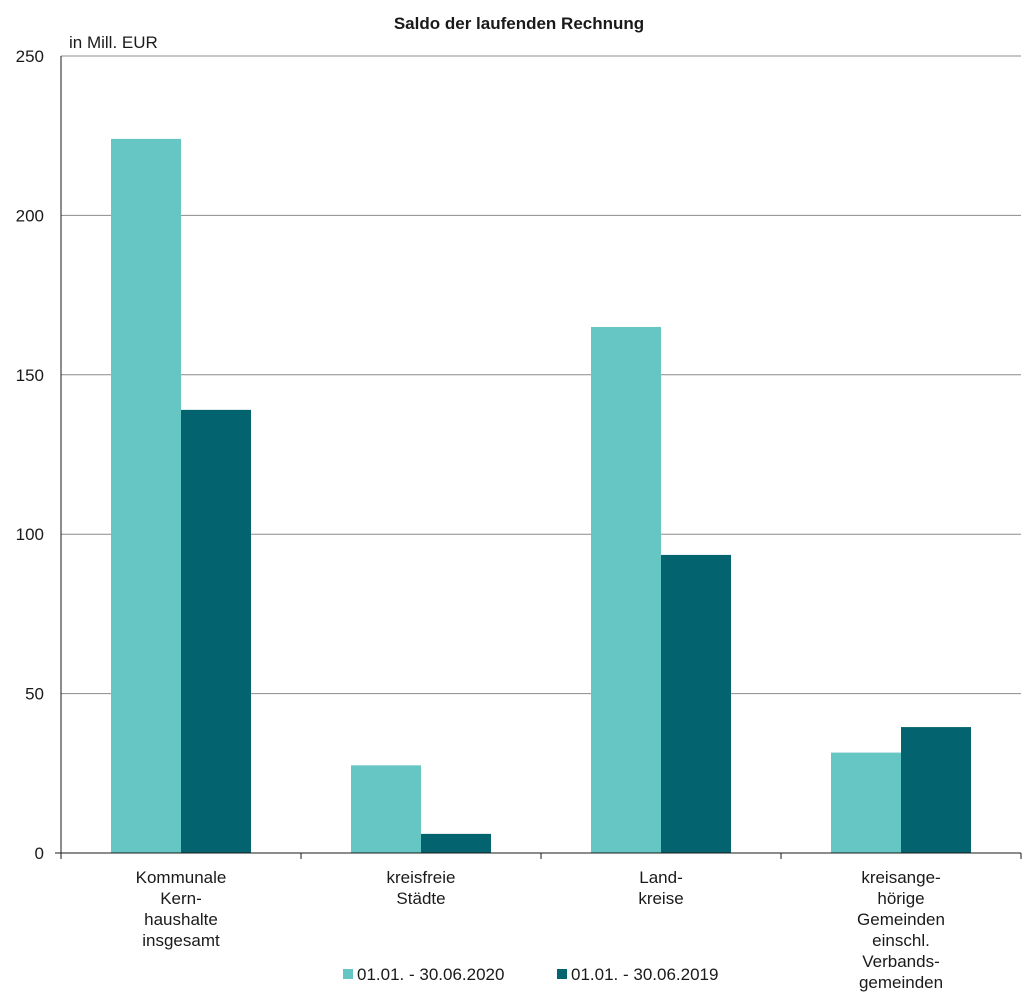 The height and width of the screenshot is (1003, 1024). I want to click on legend-label: 01.01. - 30.06.2019, so click(644, 974).